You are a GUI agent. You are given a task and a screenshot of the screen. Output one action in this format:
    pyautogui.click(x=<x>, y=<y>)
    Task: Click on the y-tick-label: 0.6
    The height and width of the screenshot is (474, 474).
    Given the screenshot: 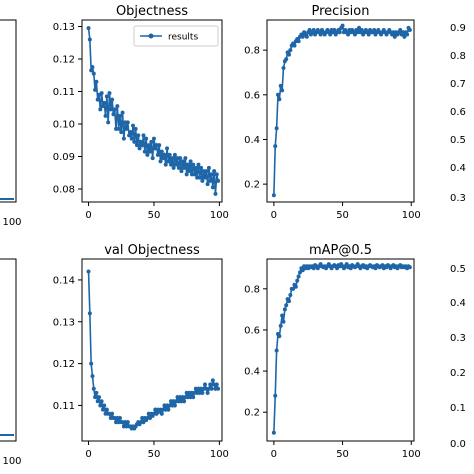 What is the action you would take?
    pyautogui.click(x=252, y=95)
    